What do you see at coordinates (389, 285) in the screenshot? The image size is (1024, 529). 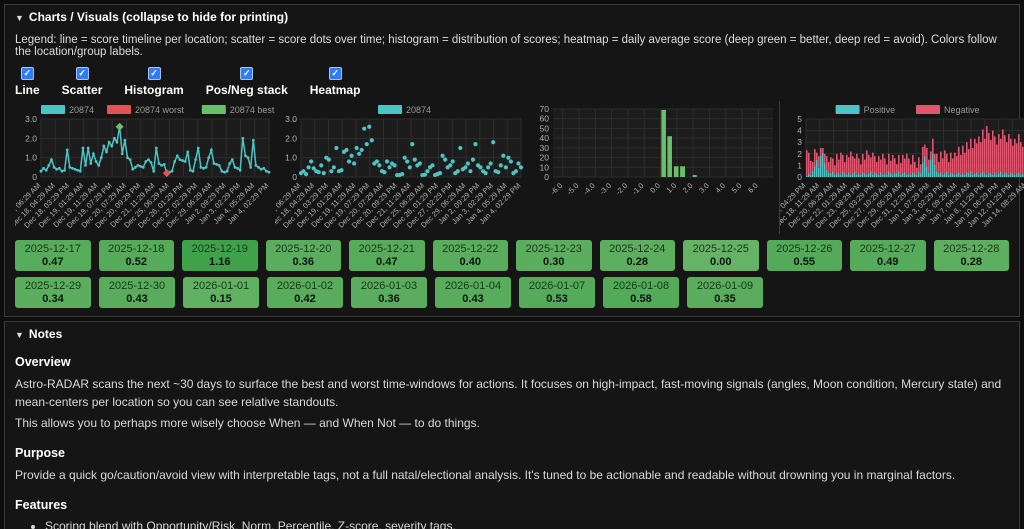 I see `heatmap-cell-date: 2026-01-03` at bounding box center [389, 285].